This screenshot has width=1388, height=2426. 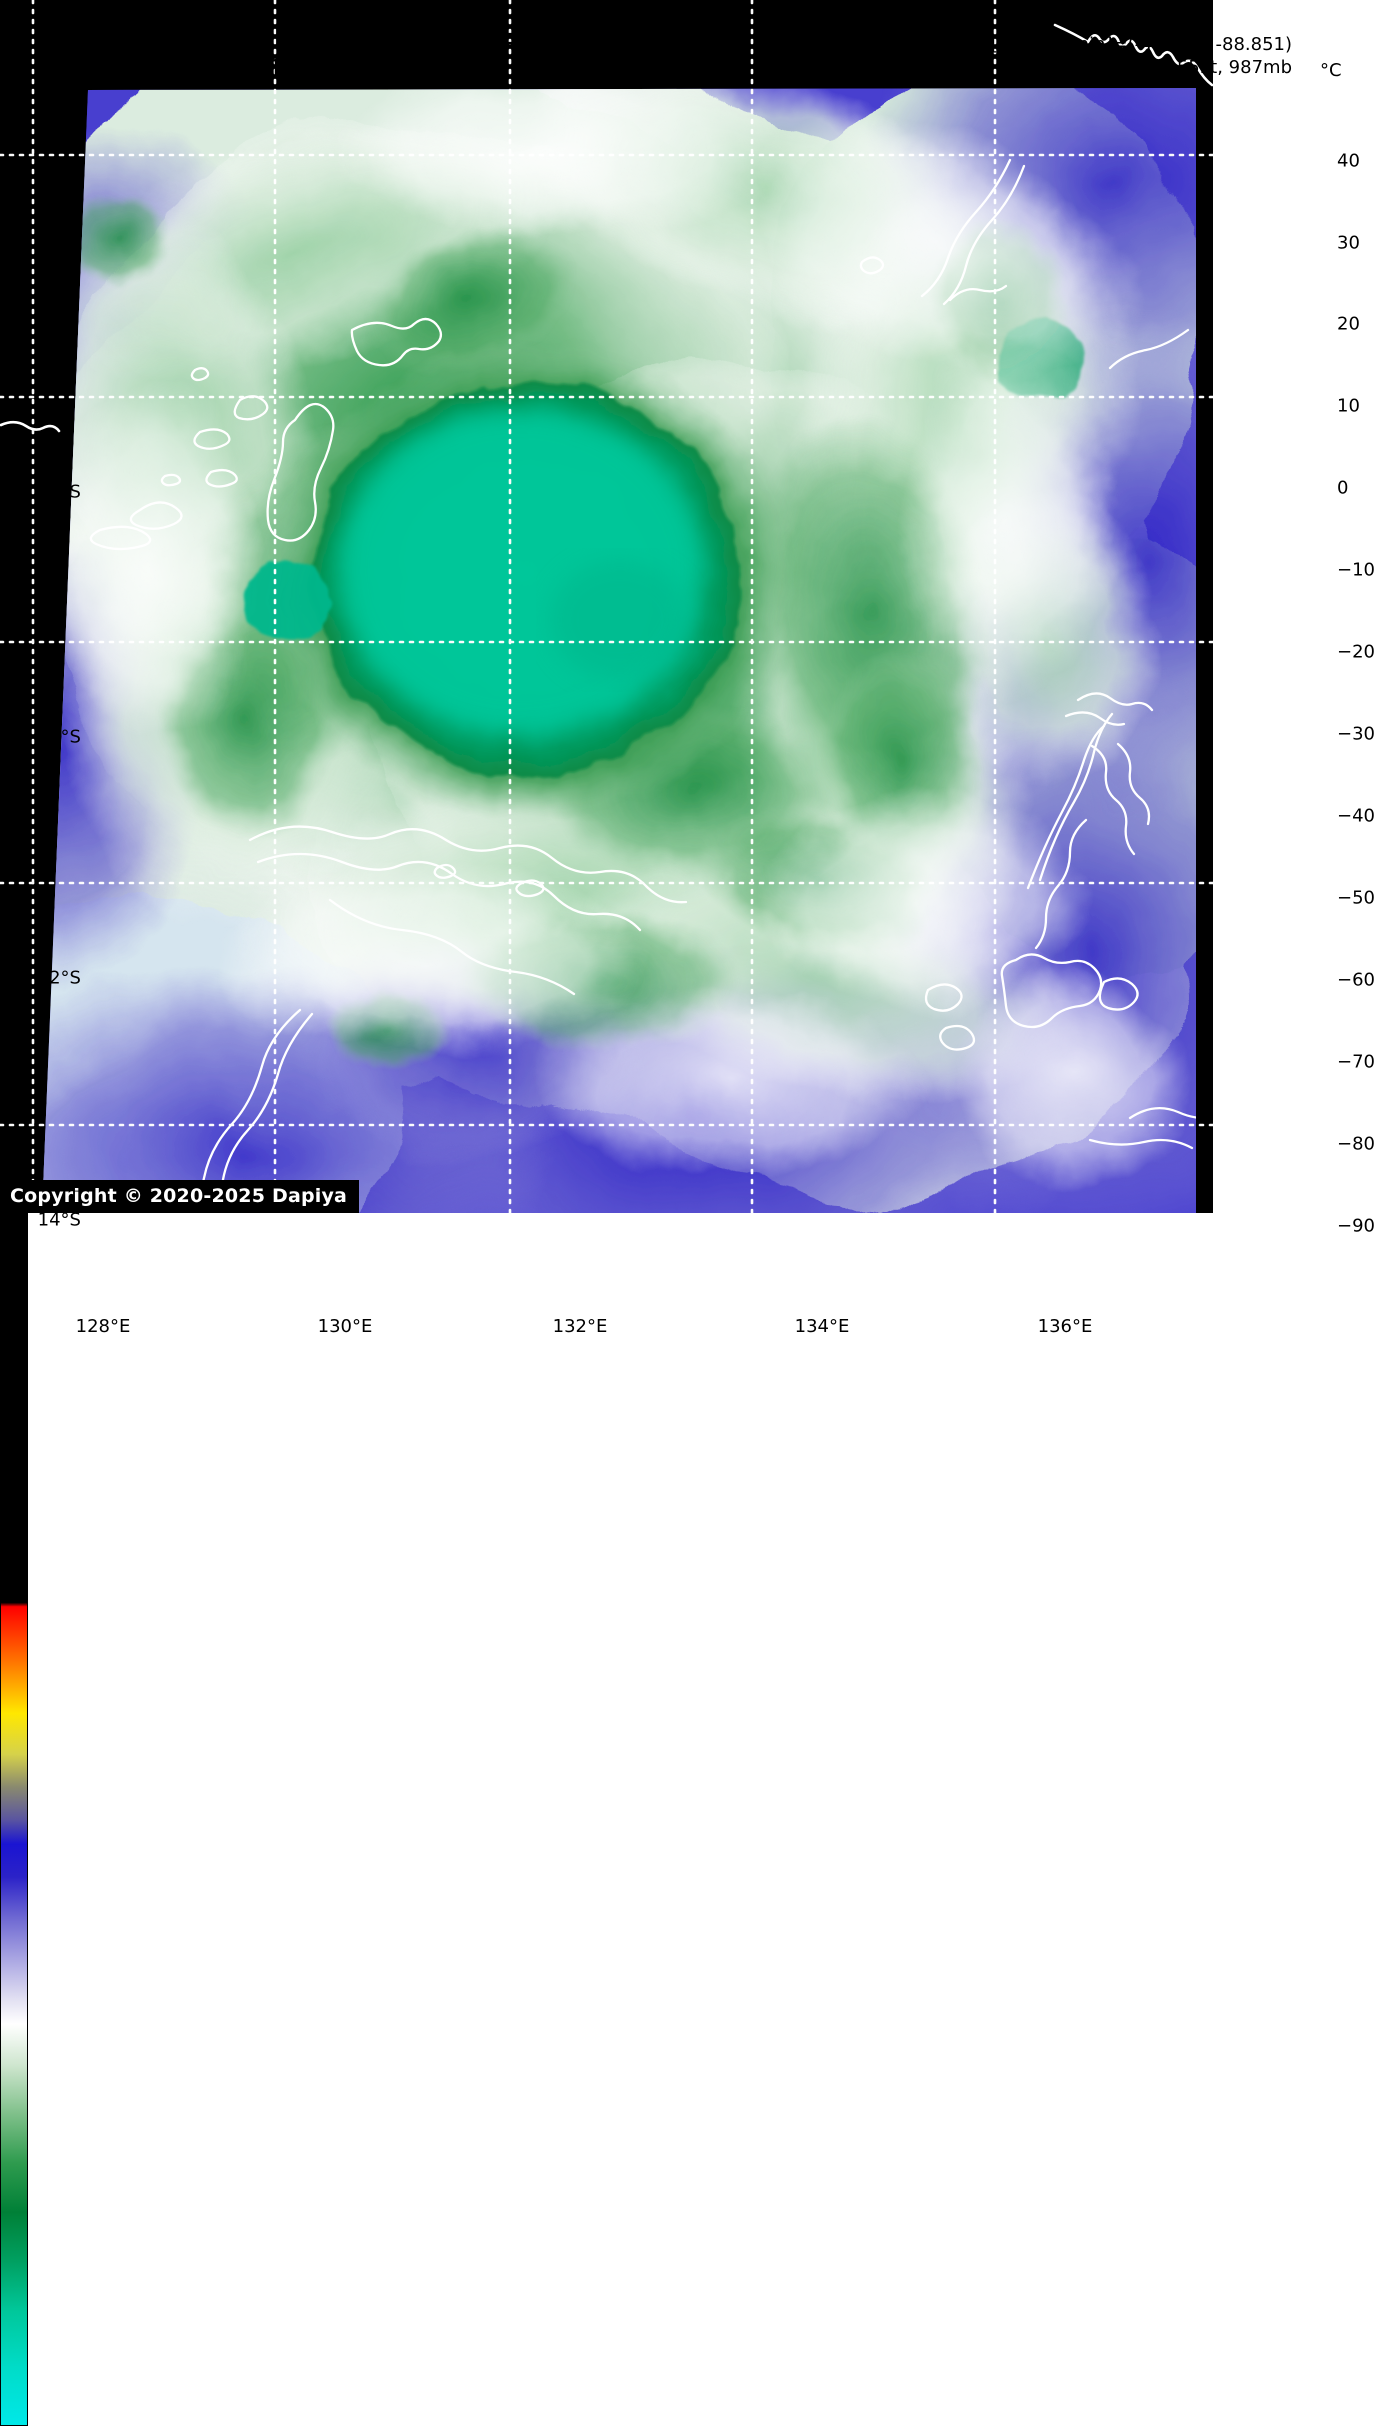 I want to click on colorbar-tick-20: 20, so click(x=1348, y=324).